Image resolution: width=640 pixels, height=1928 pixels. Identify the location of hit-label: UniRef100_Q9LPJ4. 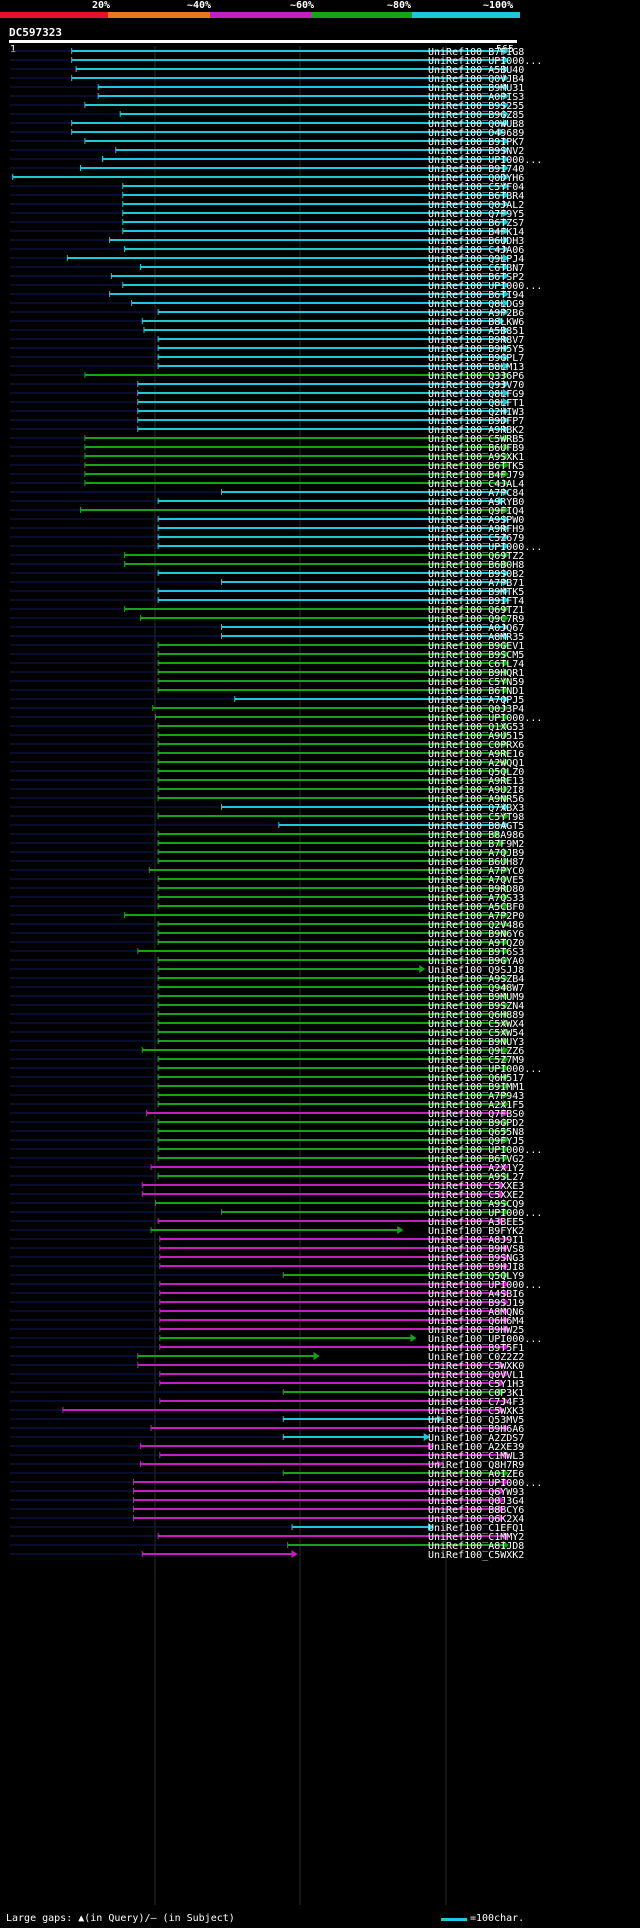
(476, 259).